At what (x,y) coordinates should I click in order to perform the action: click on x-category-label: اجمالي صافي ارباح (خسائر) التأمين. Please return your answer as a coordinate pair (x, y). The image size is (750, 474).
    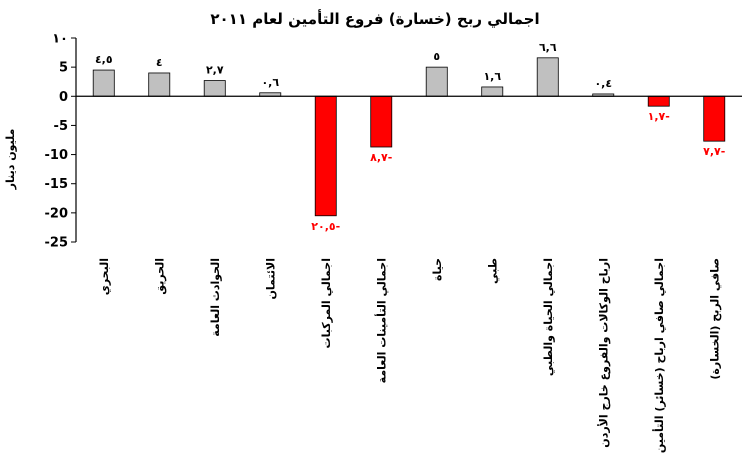
    Looking at the image, I should click on (659, 355).